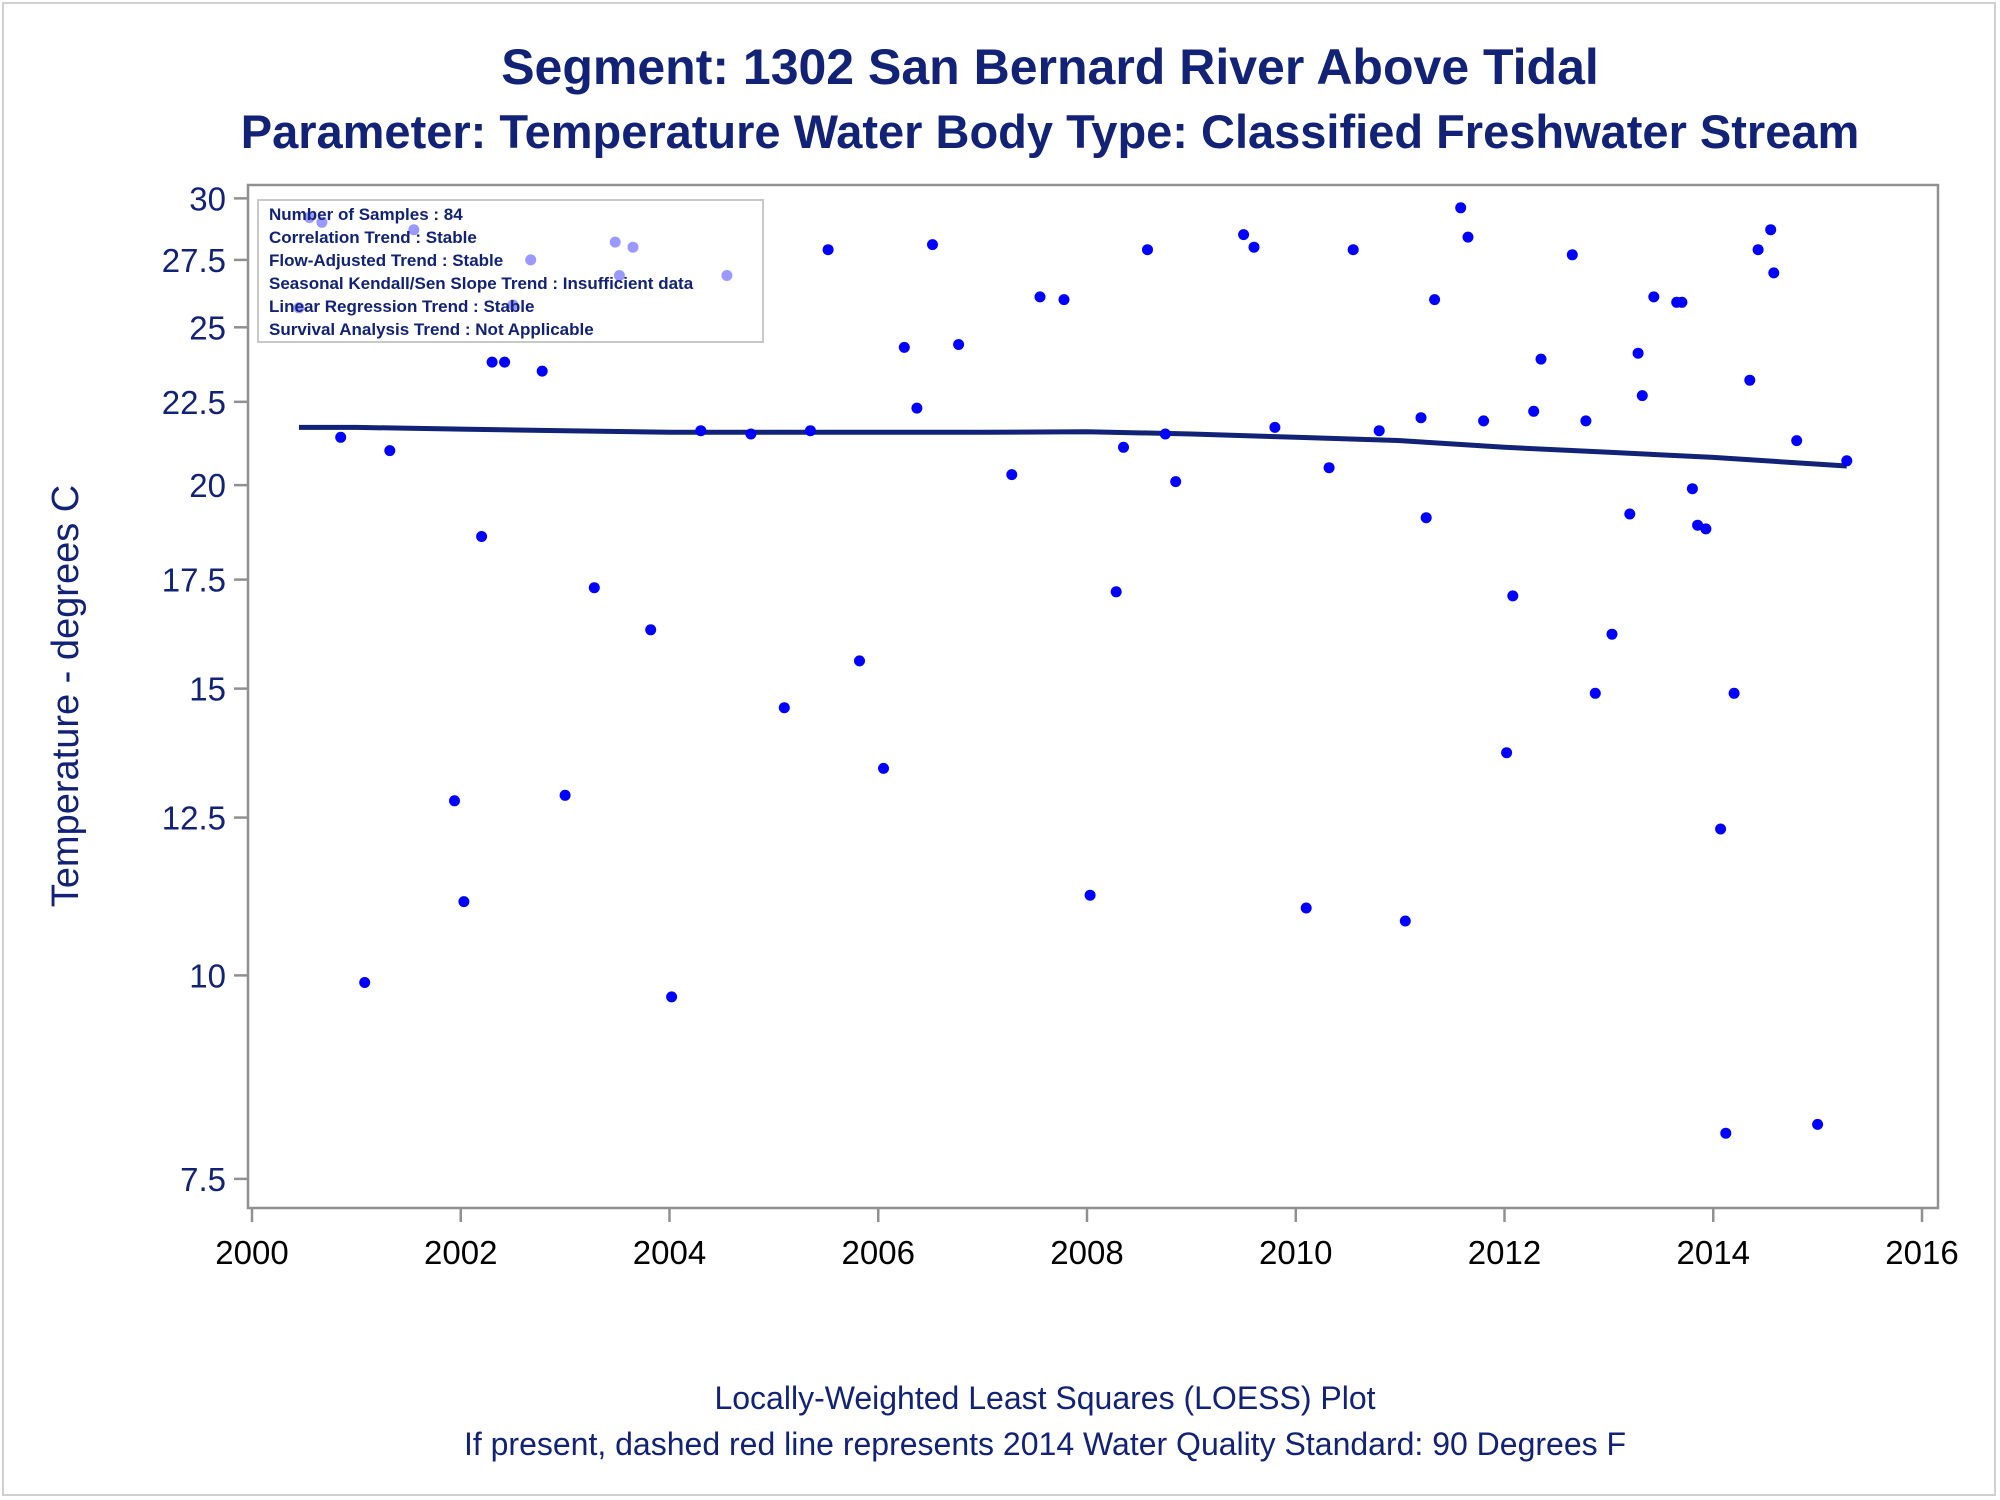  Describe the element at coordinates (373, 237) in the screenshot. I see `inset-line: Correlation Trend : Stable` at that location.